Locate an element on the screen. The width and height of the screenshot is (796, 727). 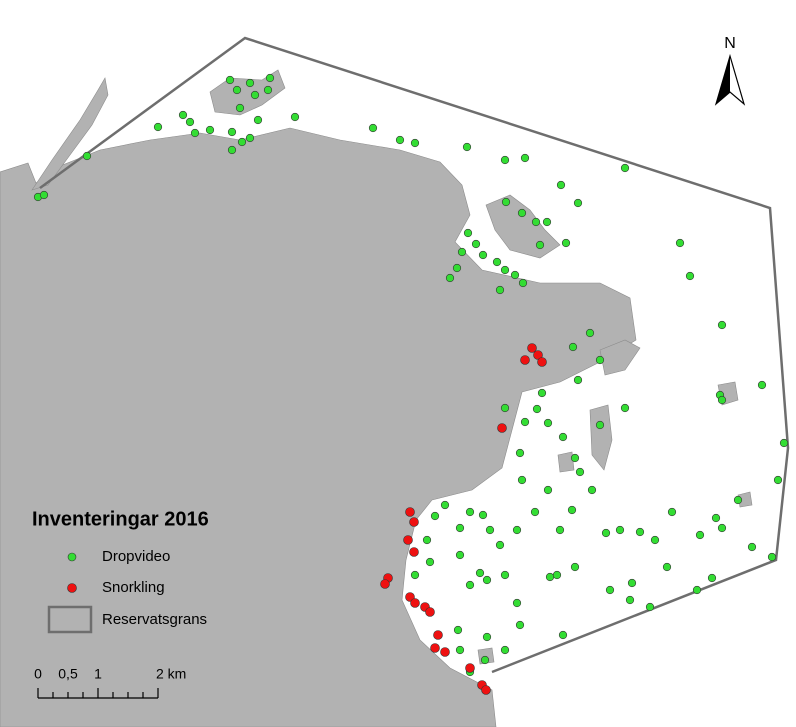
arrow-fill is located at coordinates (723, 80).